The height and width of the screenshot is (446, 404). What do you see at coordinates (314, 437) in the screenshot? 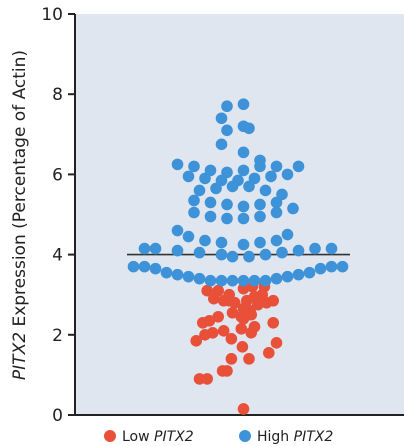
I see `legend-label-italic: PITX2` at bounding box center [314, 437].